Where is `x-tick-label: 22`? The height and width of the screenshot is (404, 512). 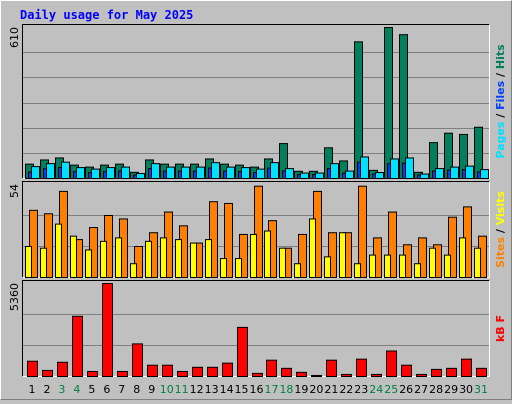 x-tick-label: 22 is located at coordinates (346, 389).